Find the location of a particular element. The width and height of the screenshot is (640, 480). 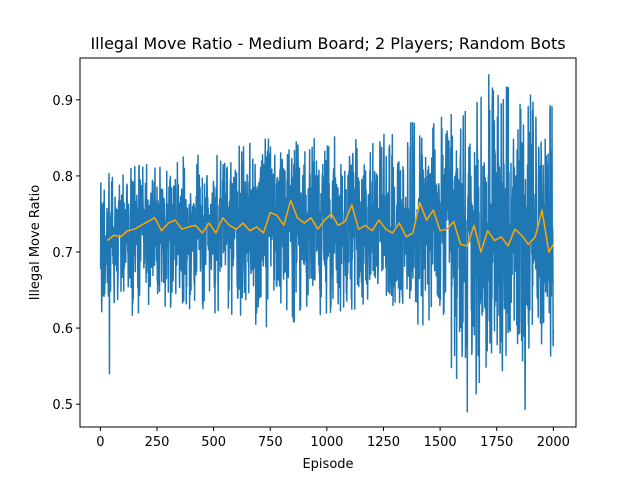

y-axis-label: Illegal Move Ratio is located at coordinates (35, 242).